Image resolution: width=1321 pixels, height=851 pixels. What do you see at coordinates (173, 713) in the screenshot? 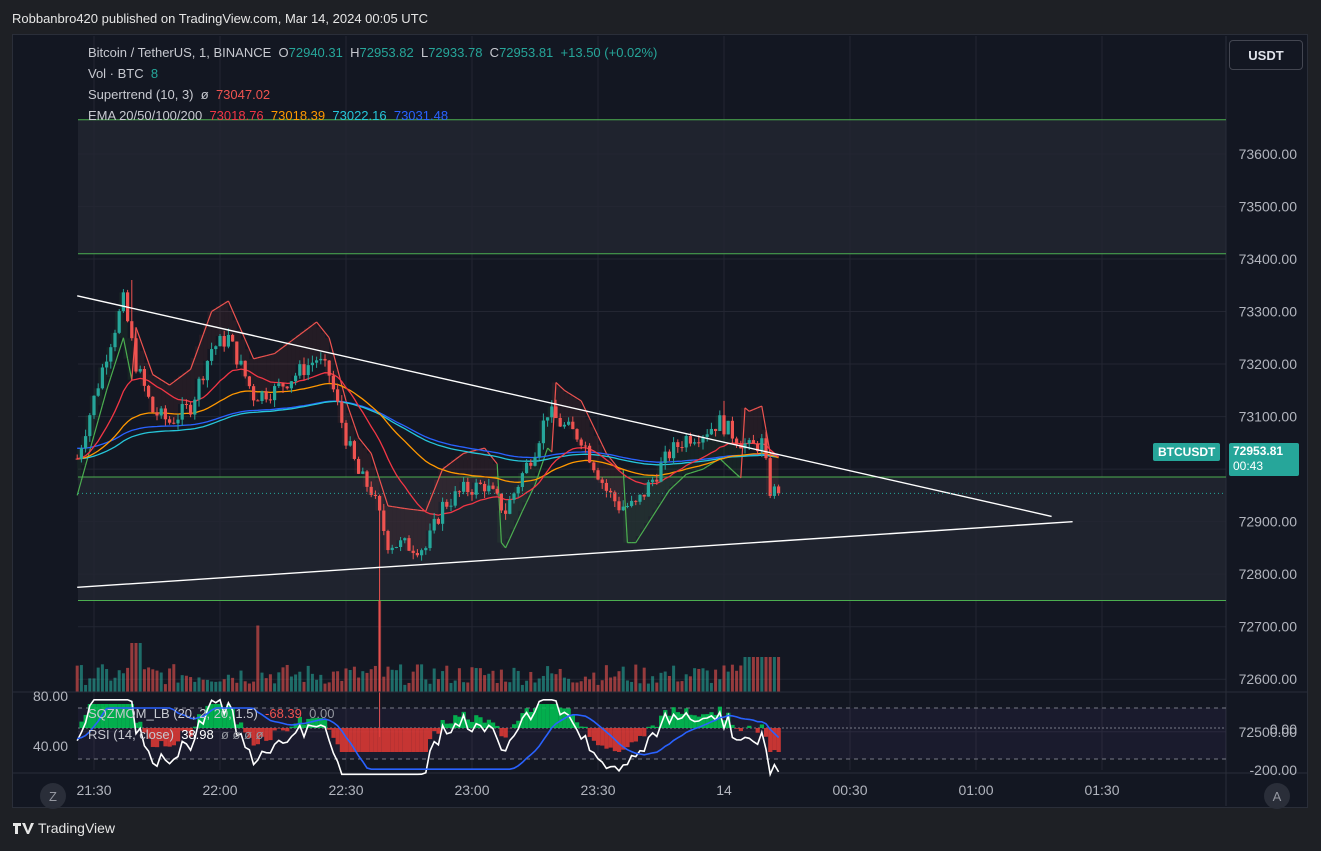
I see `sqzmom-label: SQZMOM_LB (20, 2, 20, 1.5)` at bounding box center [173, 713].